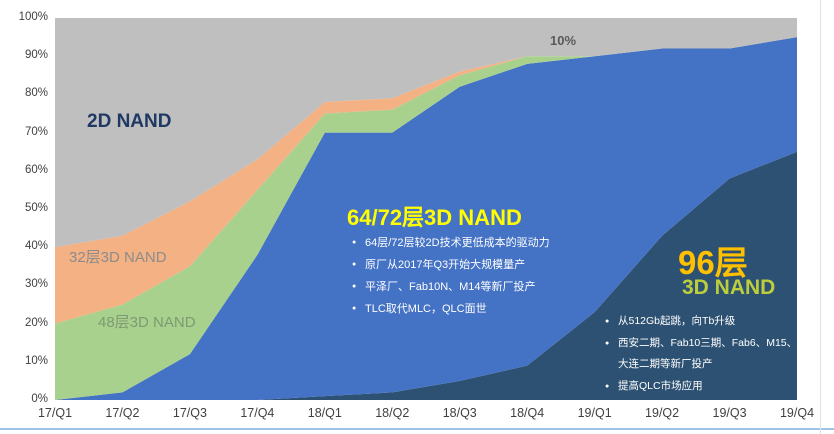  Describe the element at coordinates (36, 55) in the screenshot. I see `y-axis-label: 90%` at that location.